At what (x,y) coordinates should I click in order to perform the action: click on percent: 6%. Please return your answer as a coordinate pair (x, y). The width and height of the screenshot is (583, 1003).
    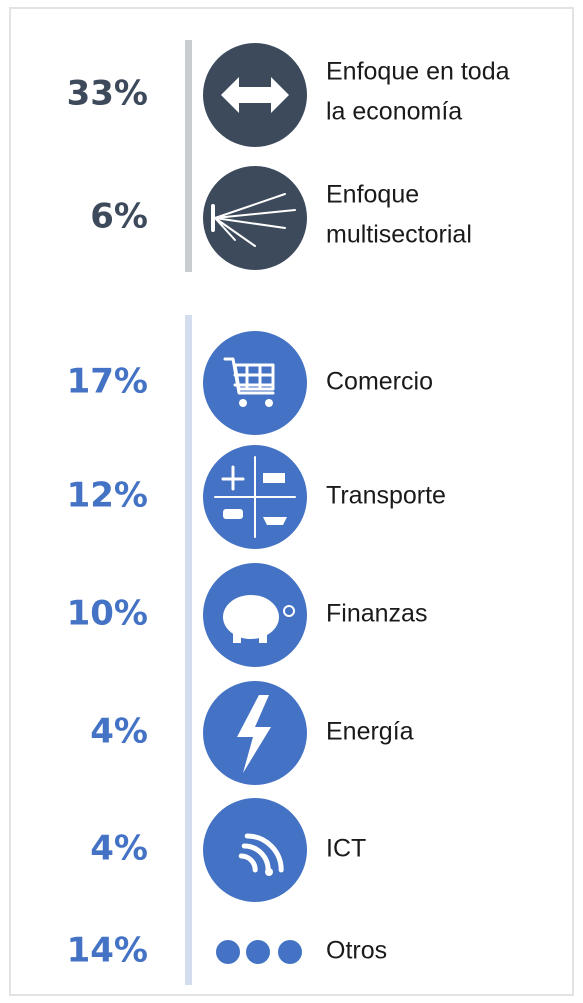
    Looking at the image, I should click on (119, 217).